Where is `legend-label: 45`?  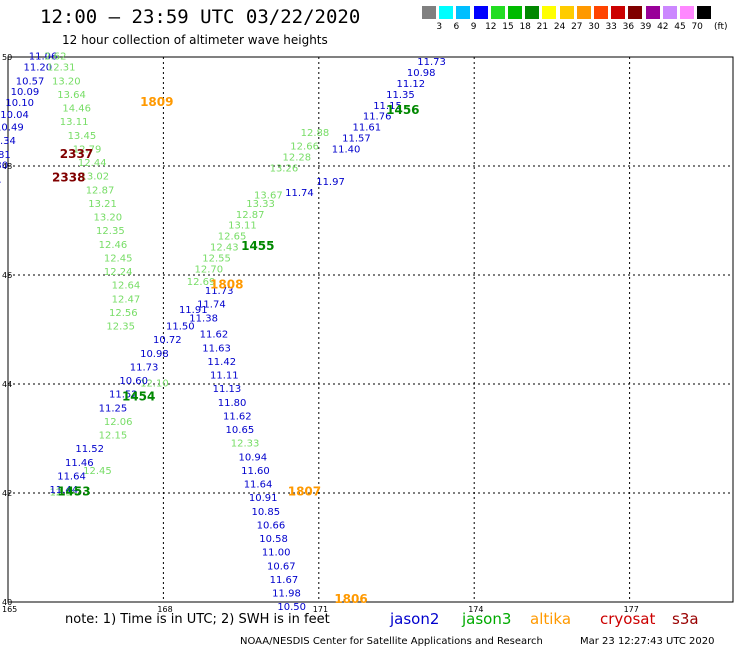 legend-label: 45 is located at coordinates (680, 27).